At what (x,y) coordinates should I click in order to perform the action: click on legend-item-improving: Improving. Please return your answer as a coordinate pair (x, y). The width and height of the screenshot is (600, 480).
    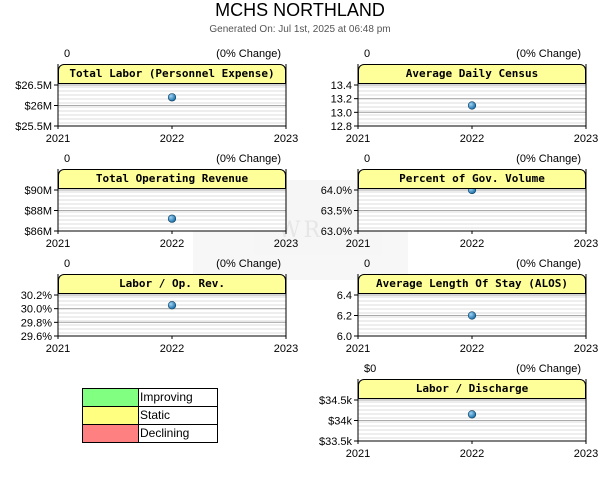
    Looking at the image, I should click on (150, 398).